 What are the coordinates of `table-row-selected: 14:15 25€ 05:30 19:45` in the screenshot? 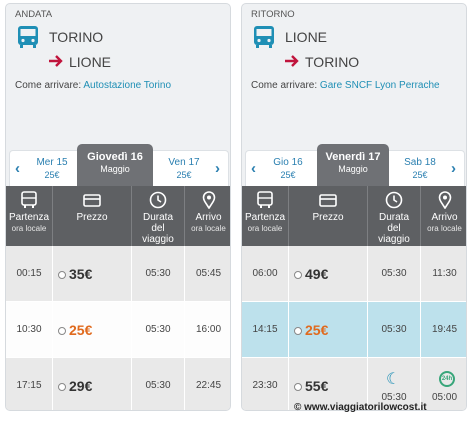 It's located at (354, 330).